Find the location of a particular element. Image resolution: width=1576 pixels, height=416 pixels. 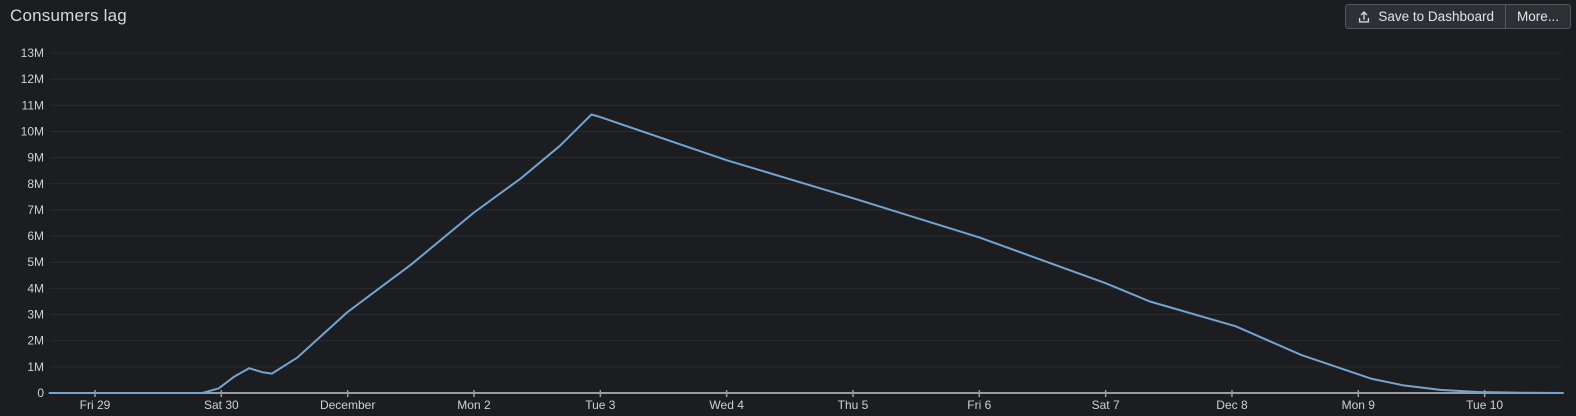

y-tick-label: 9M is located at coordinates (35, 158).